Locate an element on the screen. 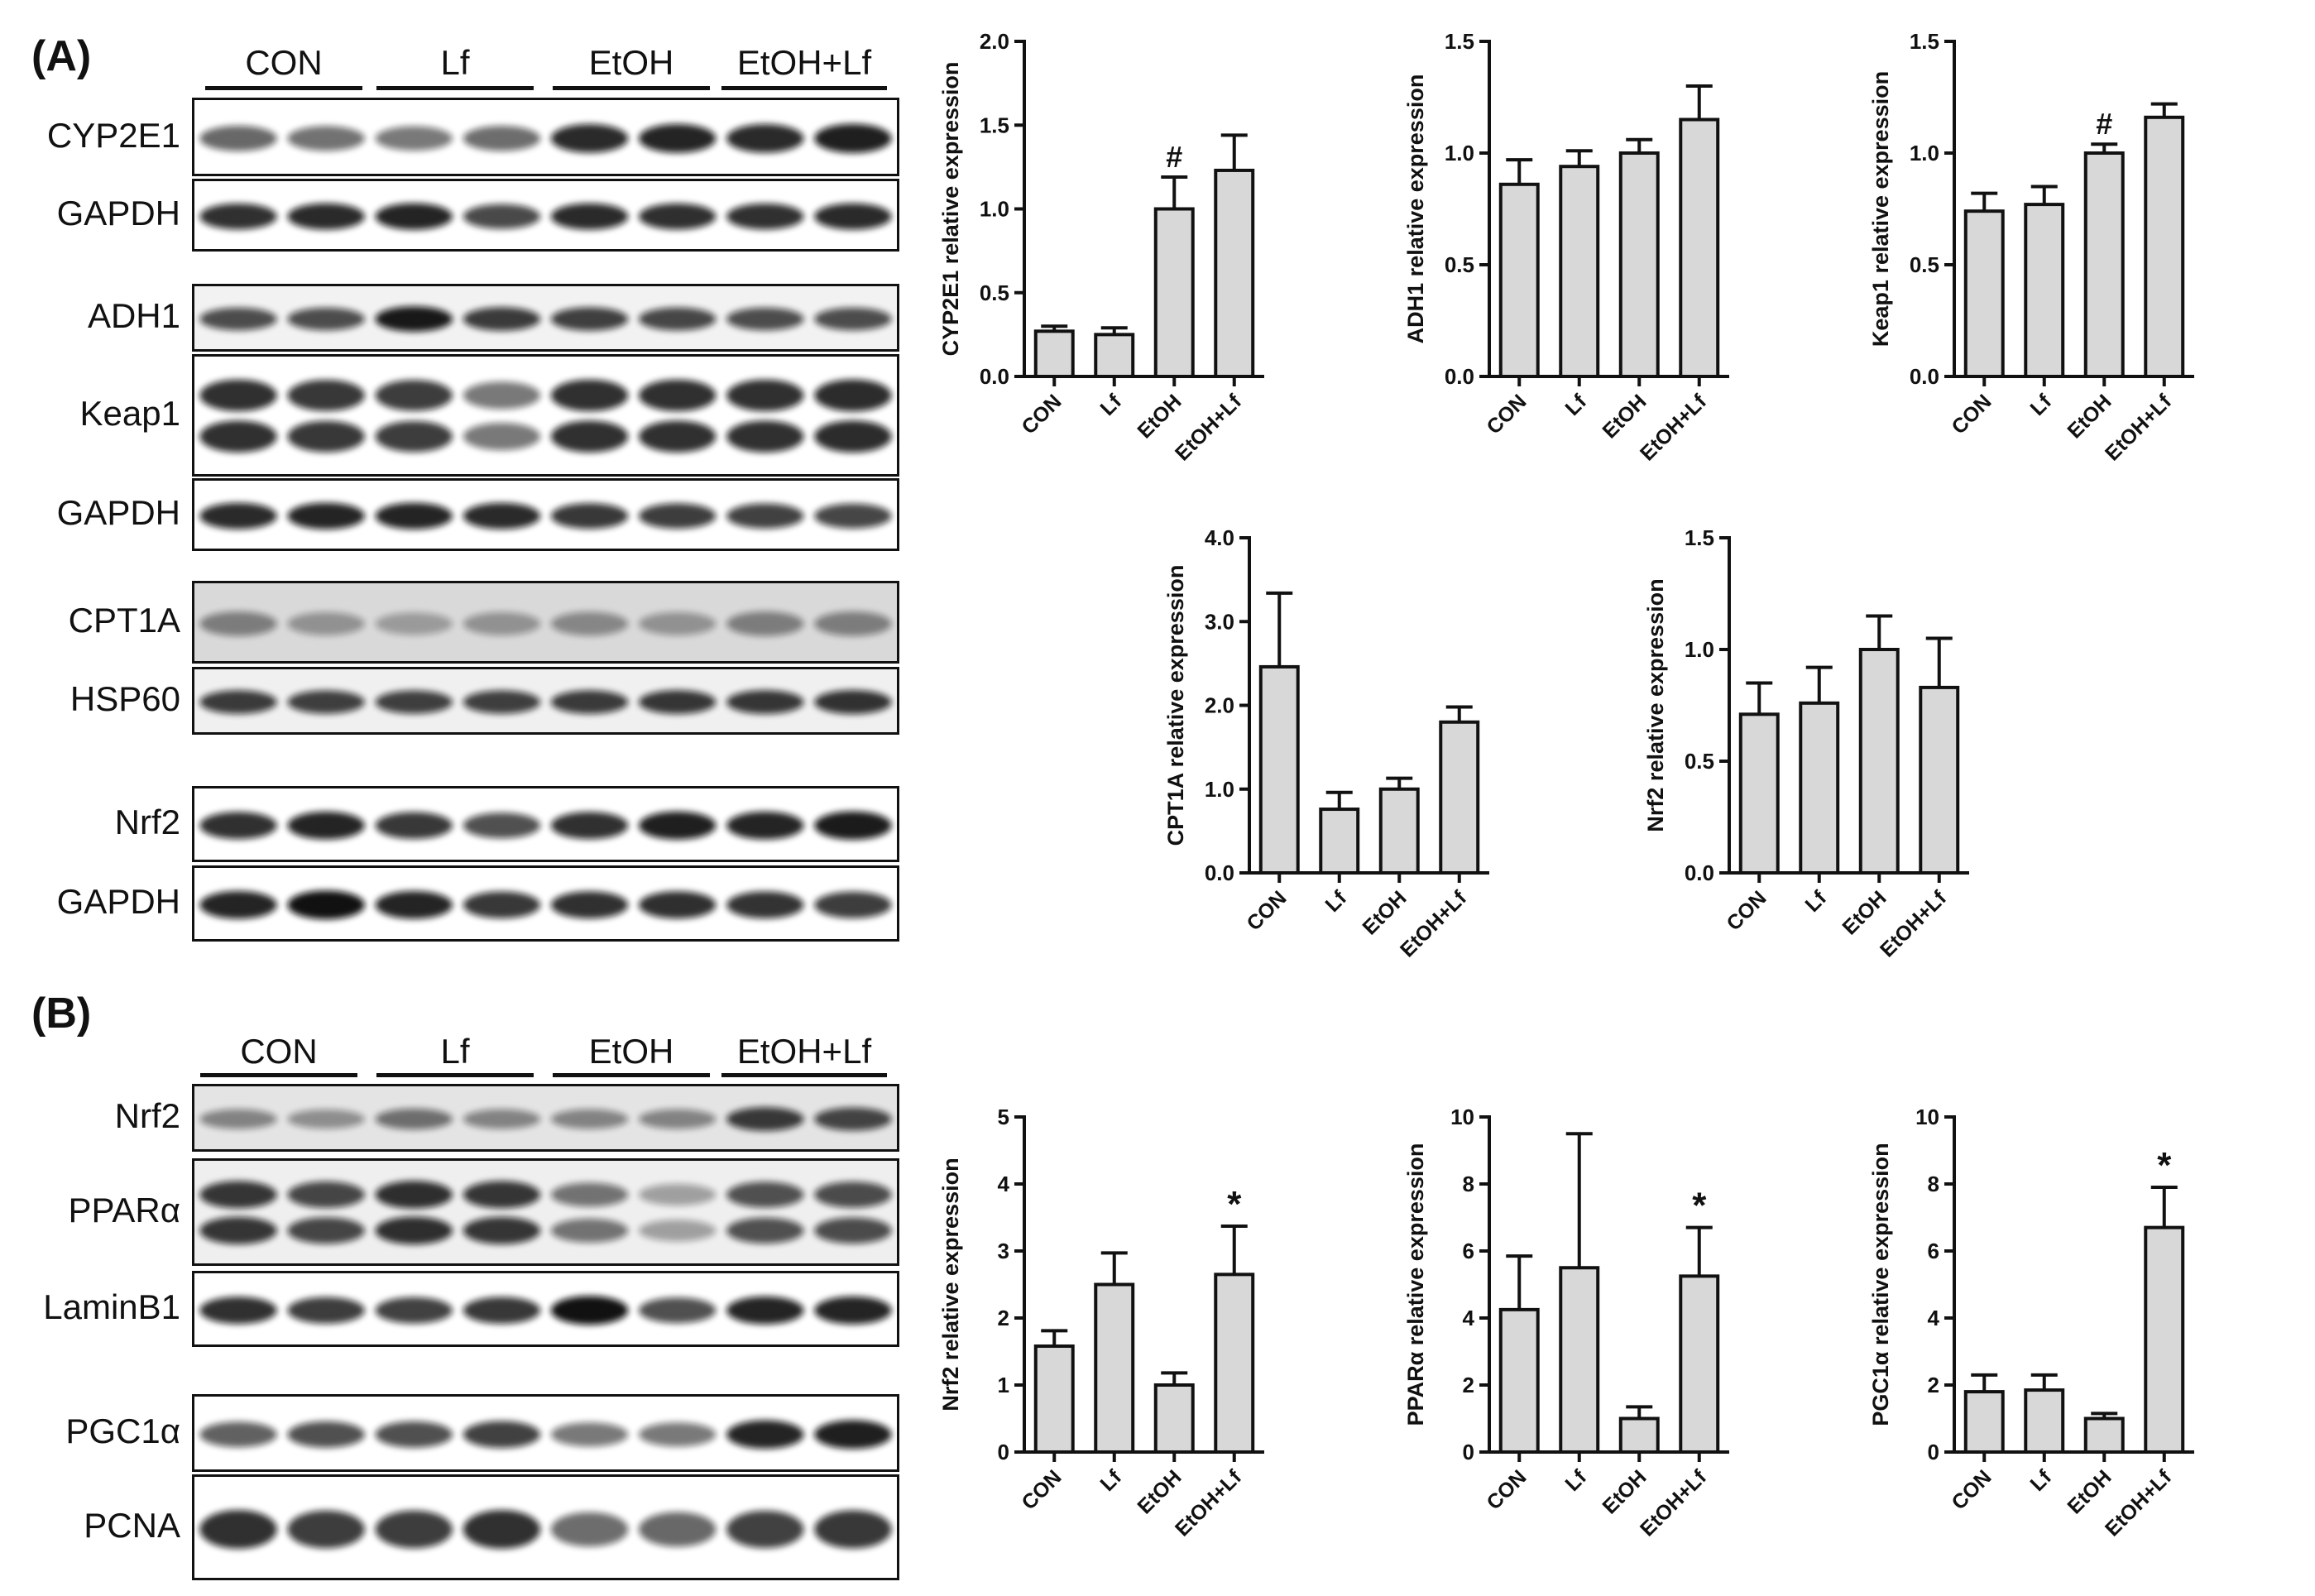 Image resolution: width=2315 pixels, height=1596 pixels. group-line-lf is located at coordinates (455, 88).